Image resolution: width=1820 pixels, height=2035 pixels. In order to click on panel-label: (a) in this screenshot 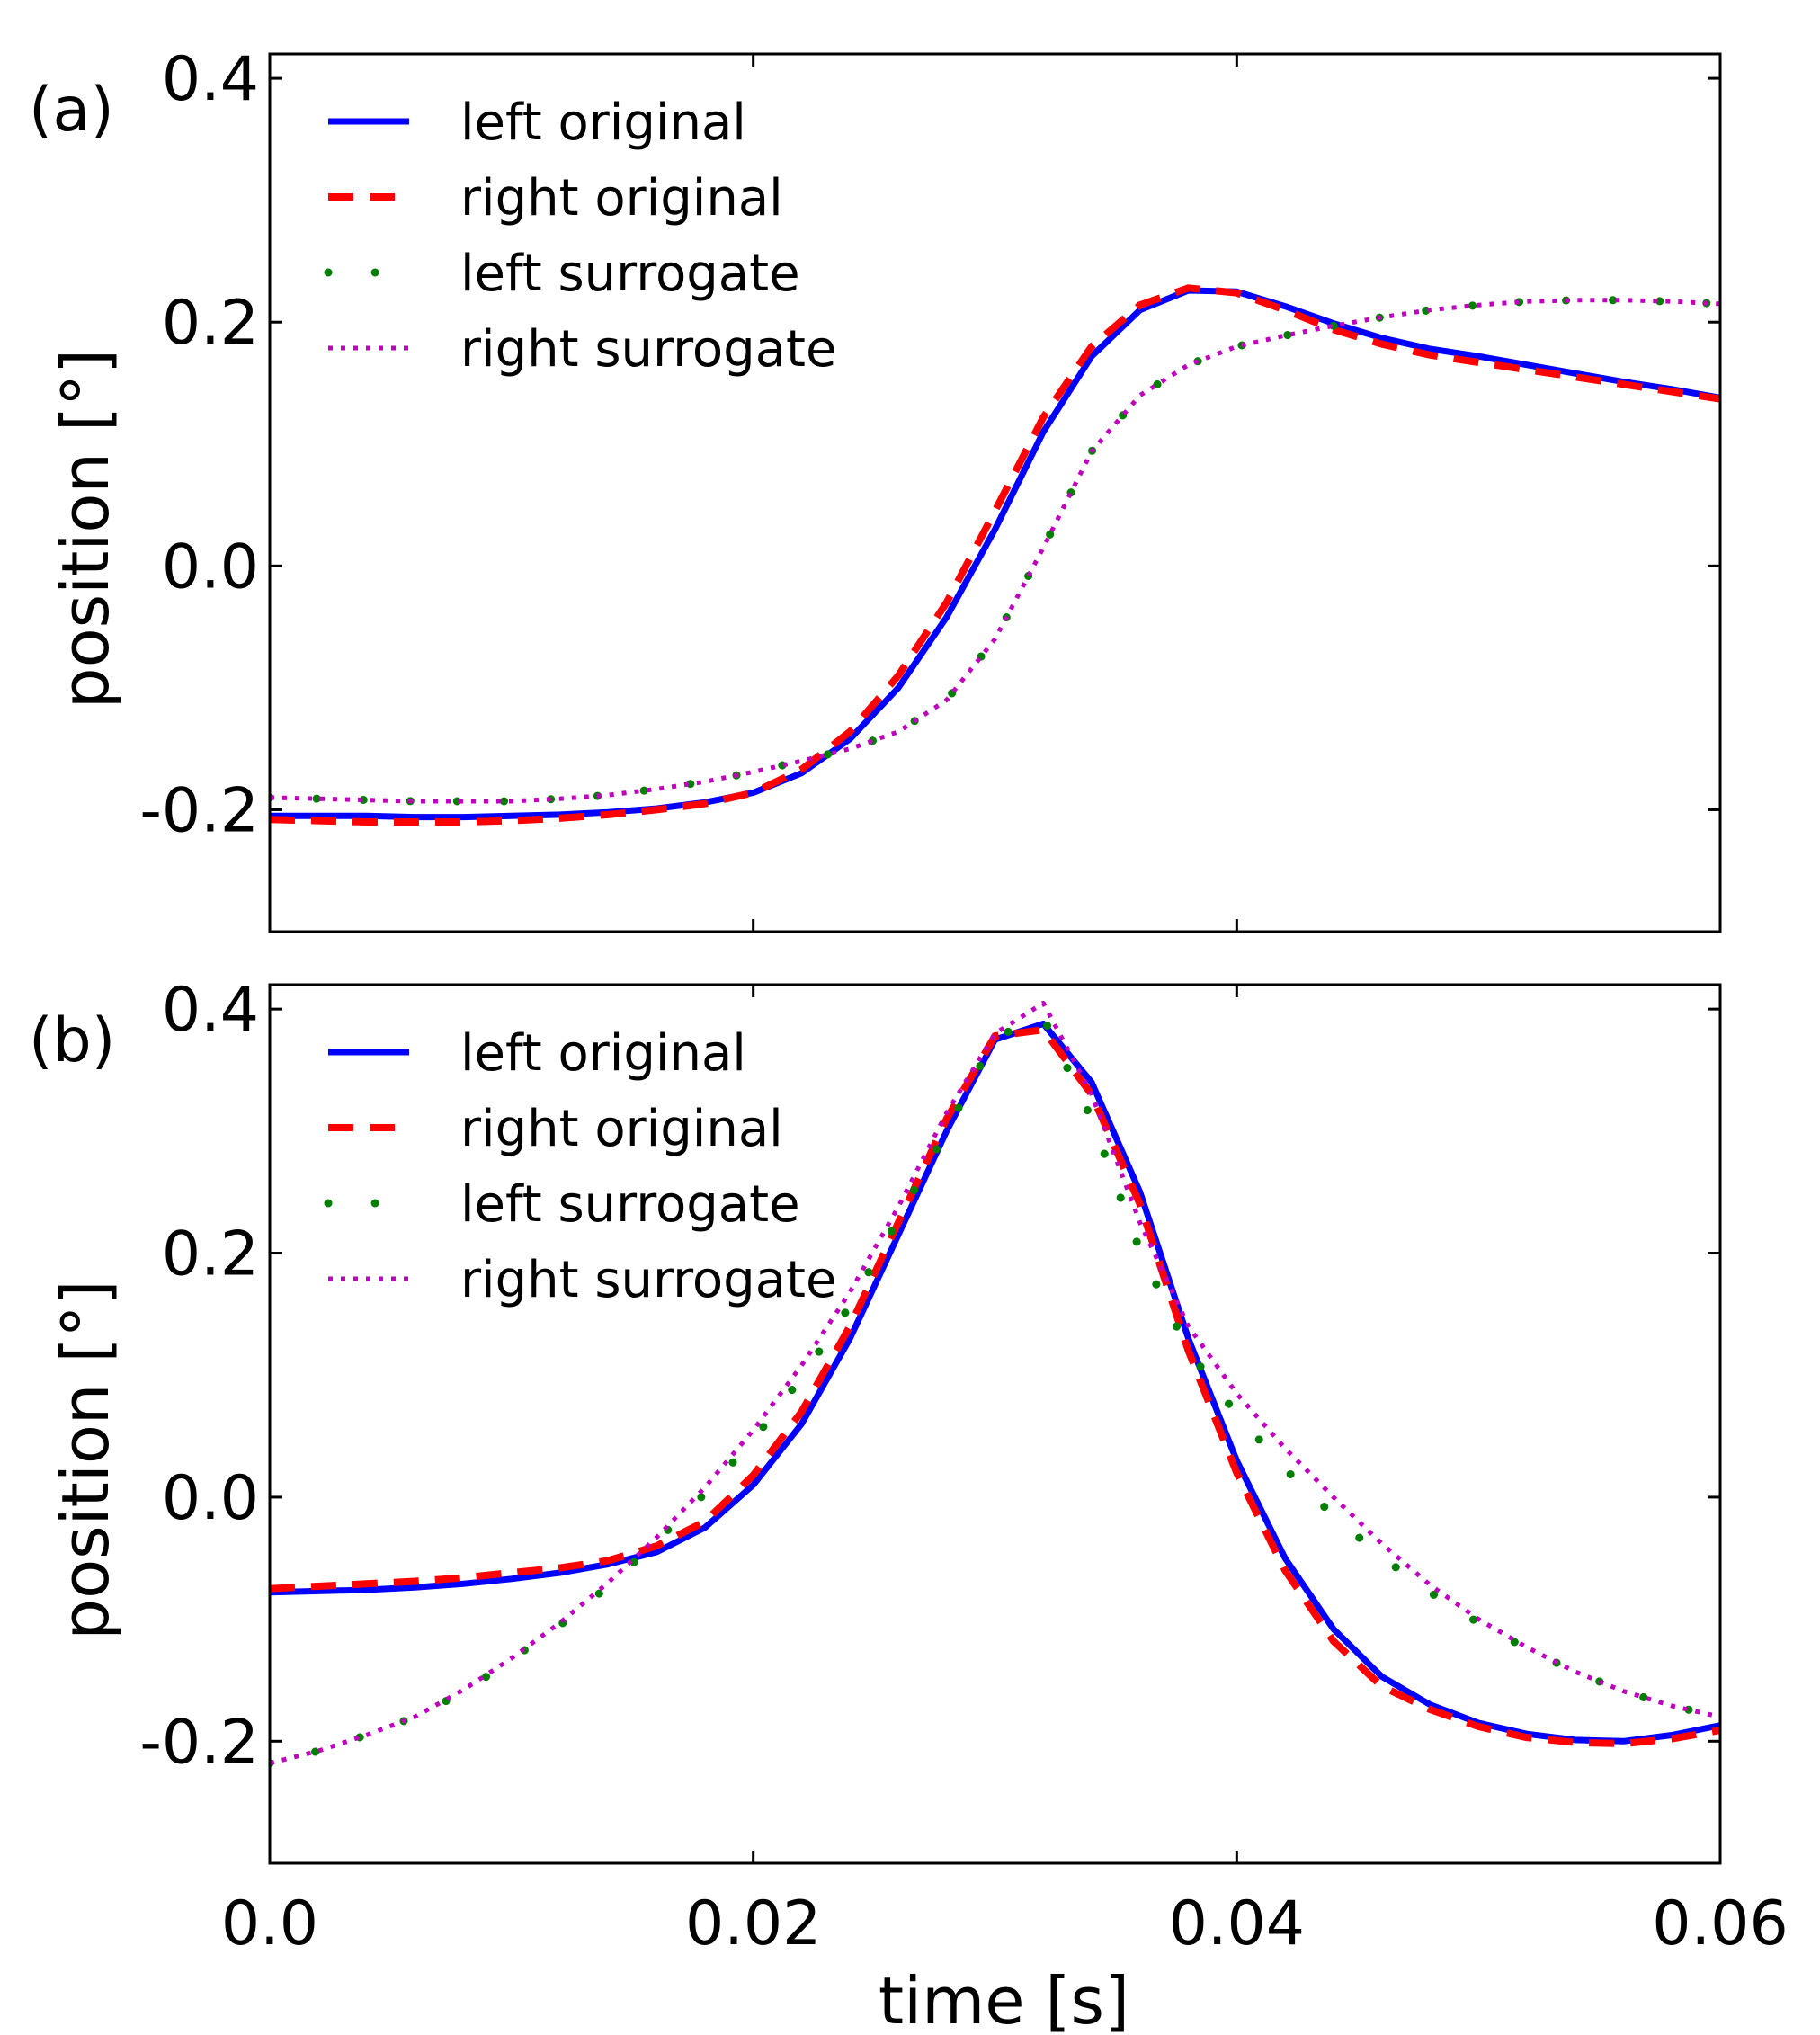, I will do `click(71, 110)`.